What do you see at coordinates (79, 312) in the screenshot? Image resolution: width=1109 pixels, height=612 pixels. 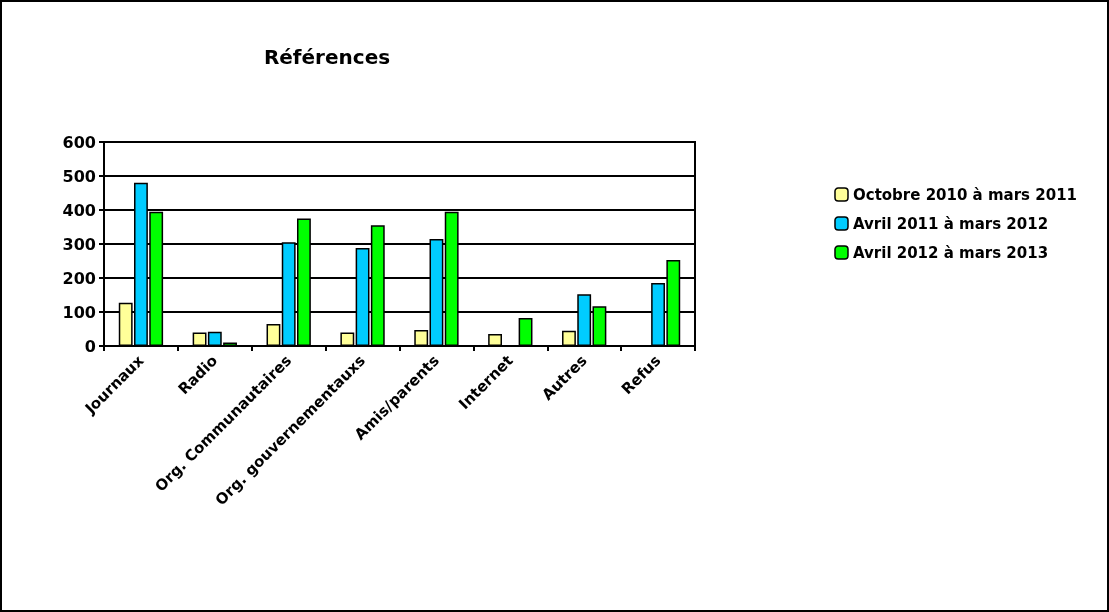 I see `y-tick-label: 100` at bounding box center [79, 312].